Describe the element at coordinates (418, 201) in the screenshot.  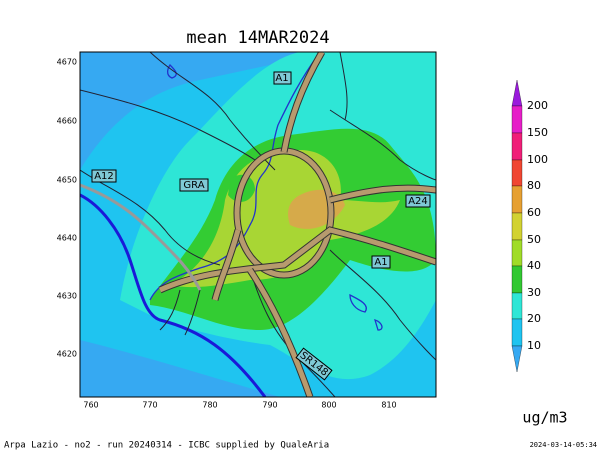
I see `road-label: A24` at that location.